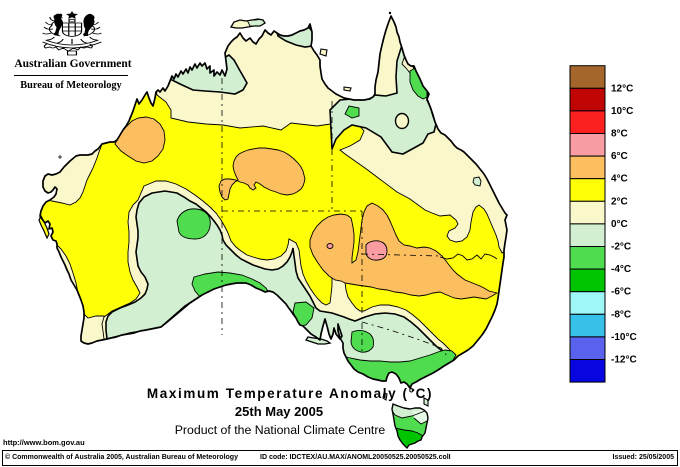 This screenshot has width=680, height=467. Describe the element at coordinates (622, 88) in the screenshot. I see `svg-text: 12°C` at that location.